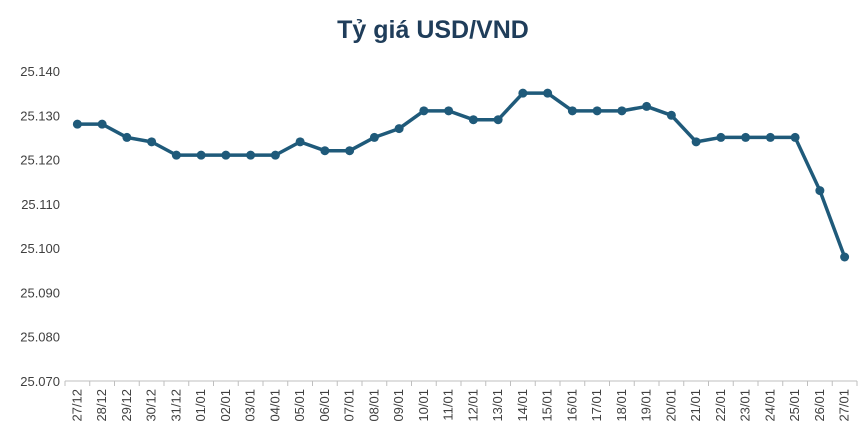 The image size is (866, 431). What do you see at coordinates (200, 405) in the screenshot?
I see `x-tick-label: 01/01` at bounding box center [200, 405].